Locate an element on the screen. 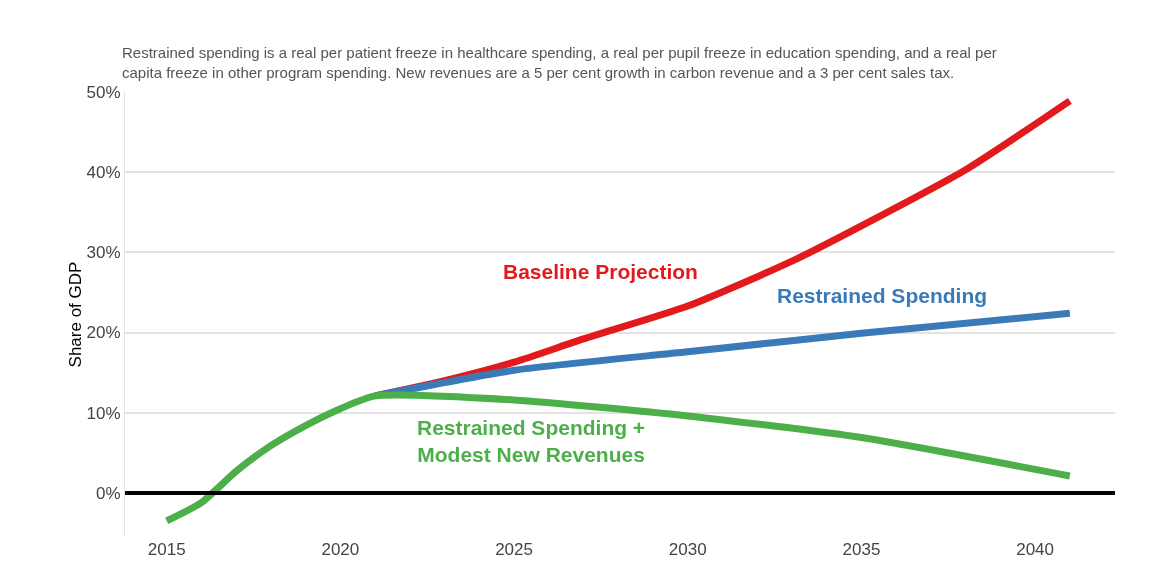 This screenshot has height=567, width=1170. y-tick-label: 0% is located at coordinates (108, 493).